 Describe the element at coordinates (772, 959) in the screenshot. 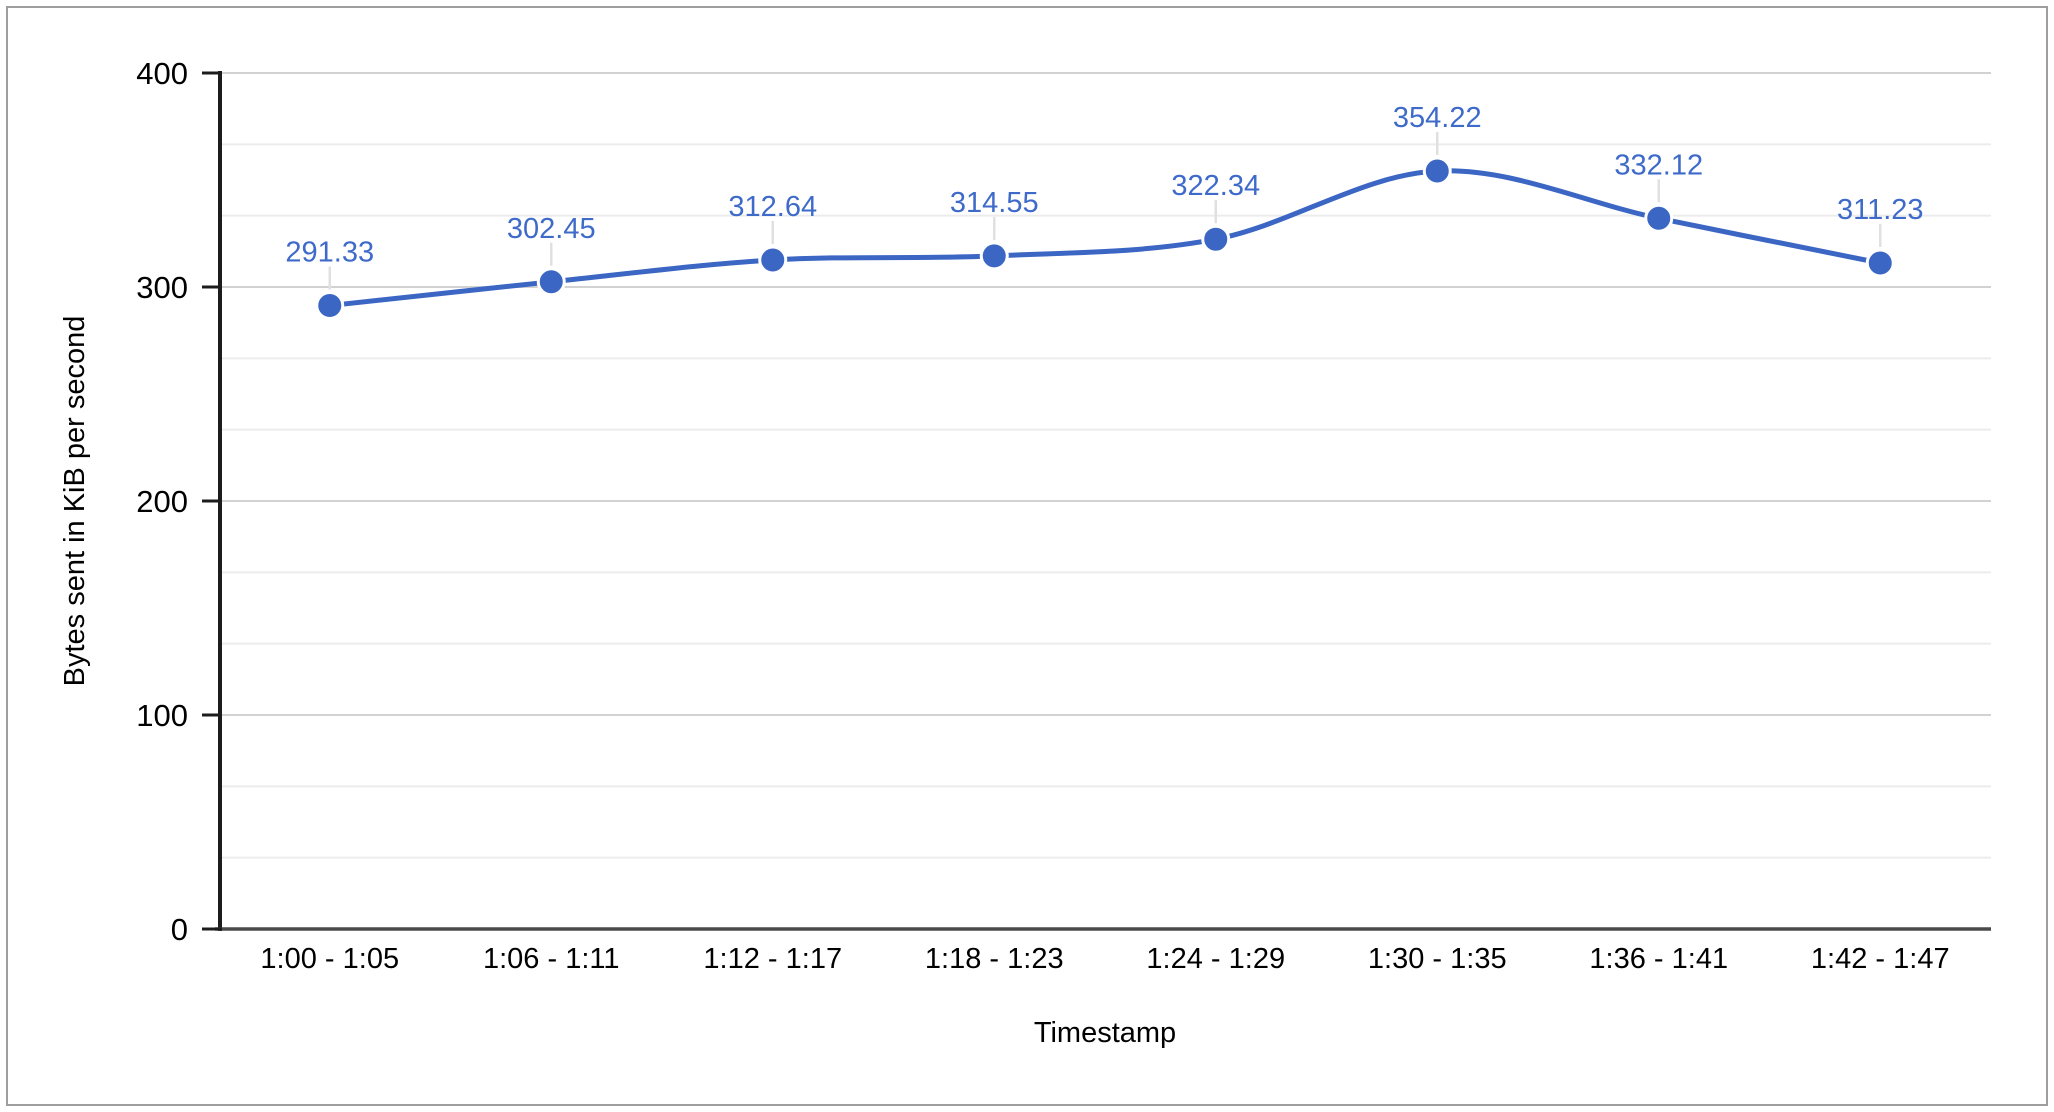

I see `x-tick-label: 1:12 - 1:17` at that location.